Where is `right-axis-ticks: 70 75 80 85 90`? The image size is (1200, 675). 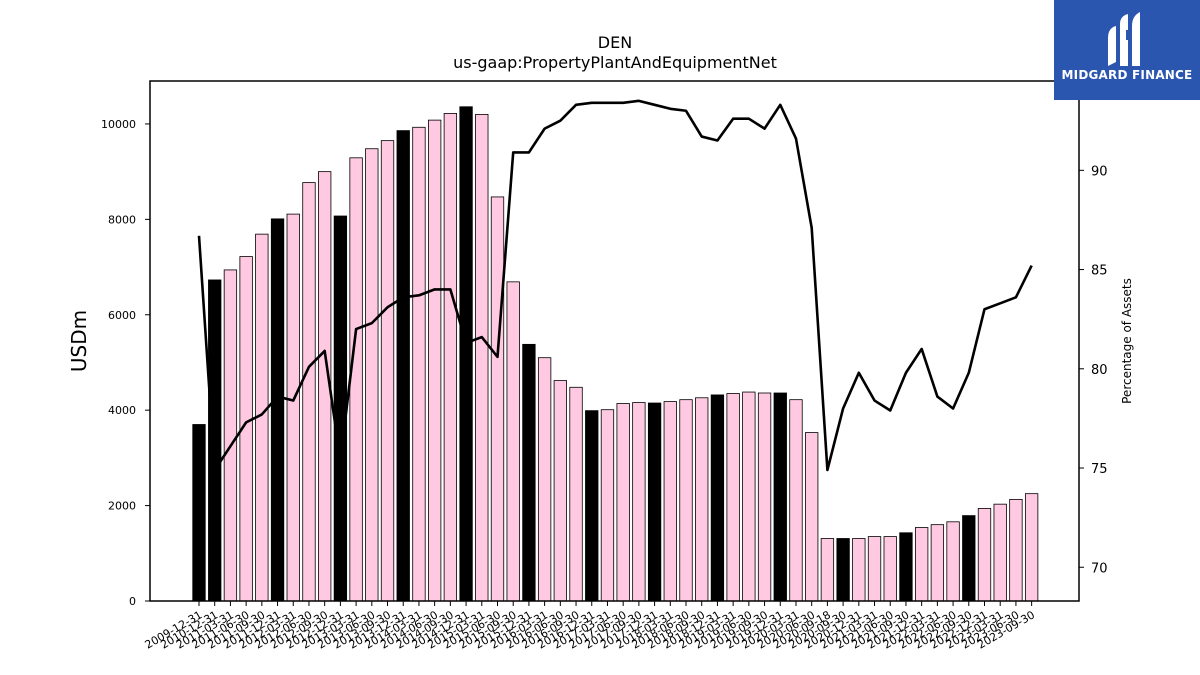 right-axis-ticks: 70 75 80 85 90 is located at coordinates (1093, 370).